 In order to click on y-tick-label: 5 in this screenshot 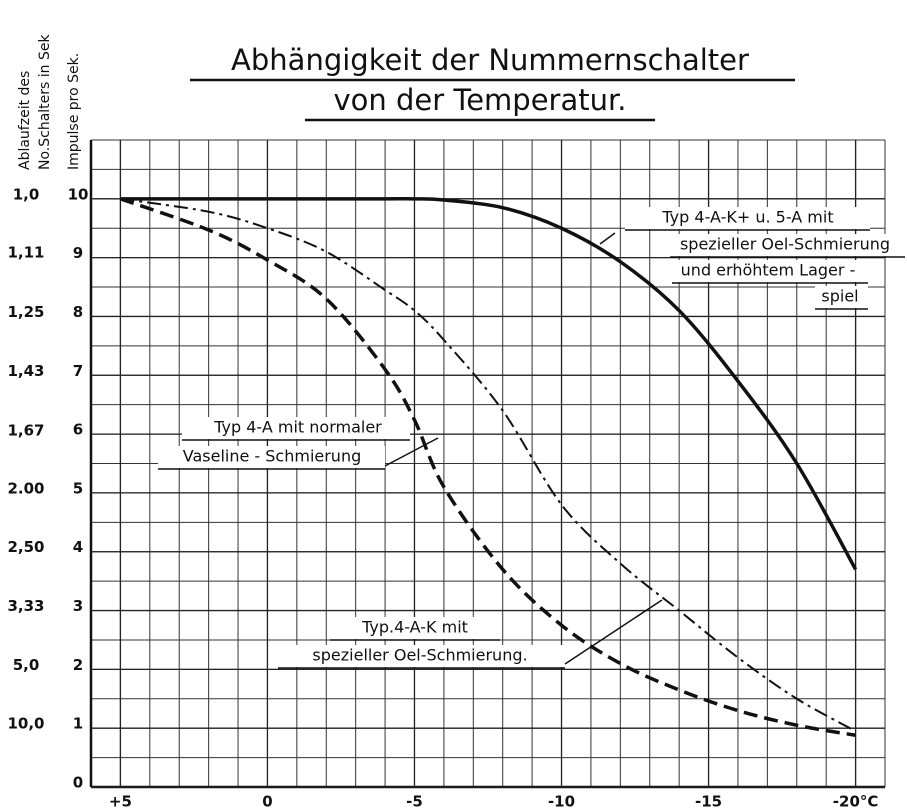, I will do `click(78, 488)`.